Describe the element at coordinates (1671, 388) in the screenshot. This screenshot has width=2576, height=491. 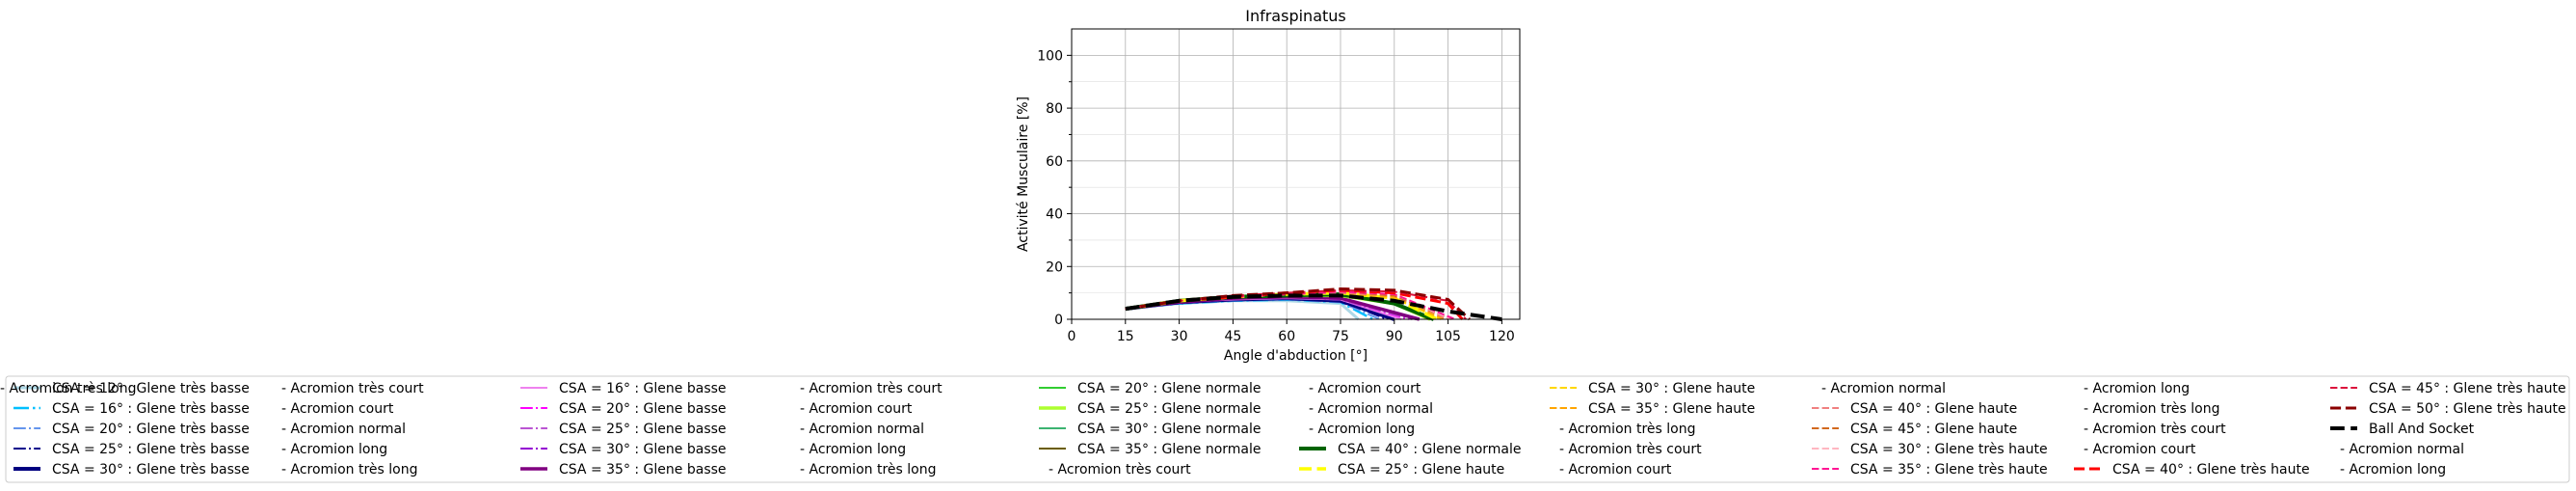
I see `legend-label: CSA = 30° : Glene haute` at that location.